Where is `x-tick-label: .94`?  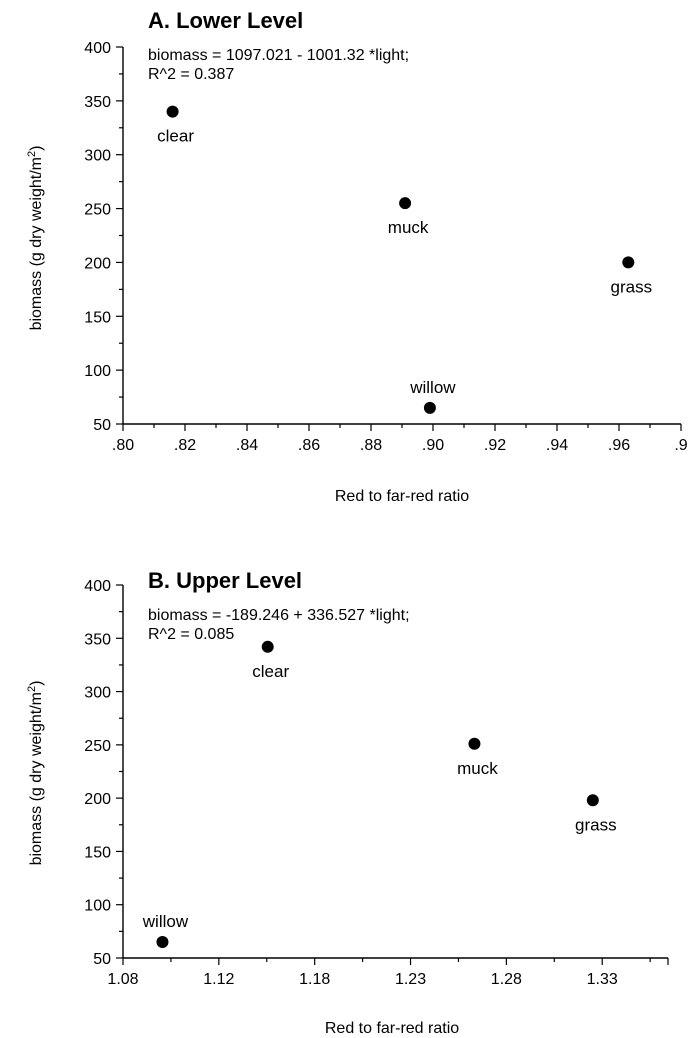 x-tick-label: .94 is located at coordinates (557, 445).